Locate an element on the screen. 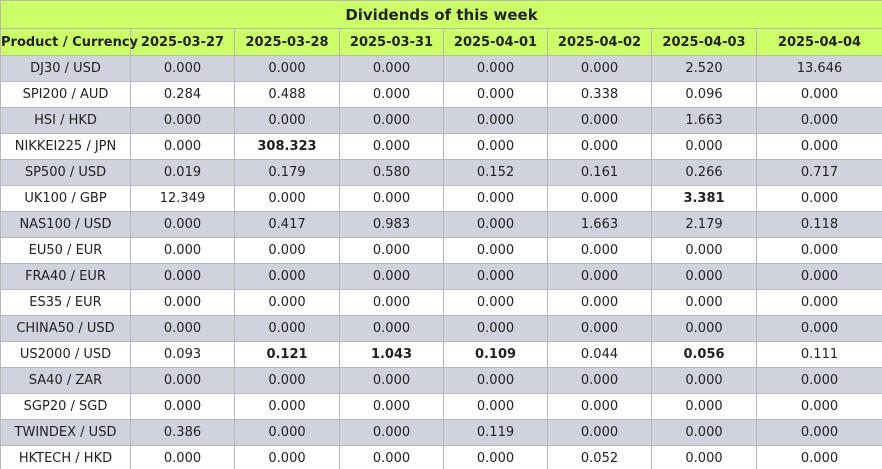 This screenshot has height=469, width=882. table-title-row: Dividends of this week is located at coordinates (441, 14).